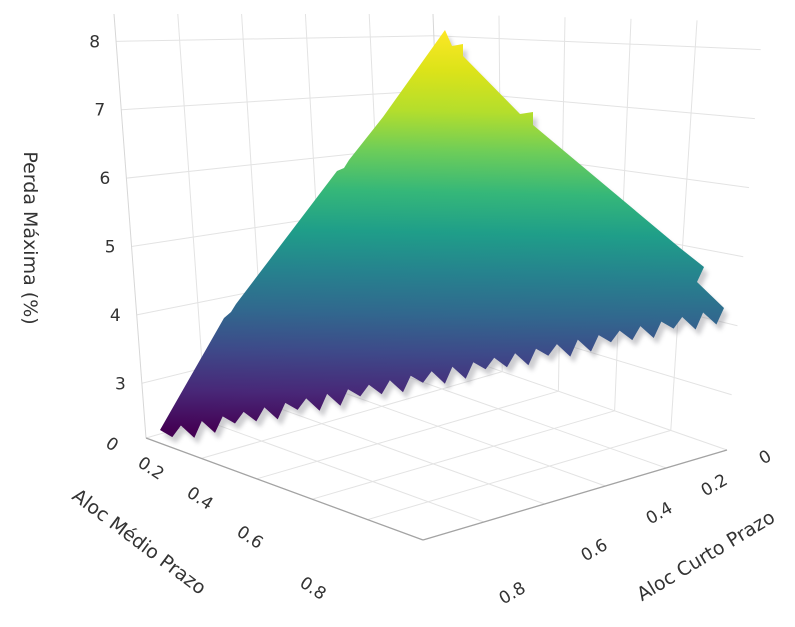 Image resolution: width=795 pixels, height=627 pixels. Describe the element at coordinates (105, 179) in the screenshot. I see `z-tick-label: 6` at that location.